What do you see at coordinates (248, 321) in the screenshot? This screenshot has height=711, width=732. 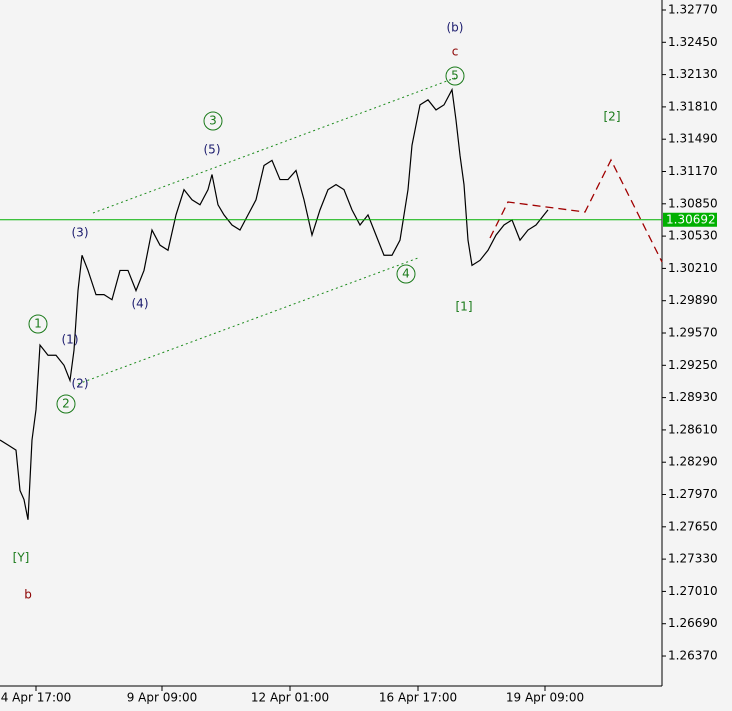 I see `channel-lower` at bounding box center [248, 321].